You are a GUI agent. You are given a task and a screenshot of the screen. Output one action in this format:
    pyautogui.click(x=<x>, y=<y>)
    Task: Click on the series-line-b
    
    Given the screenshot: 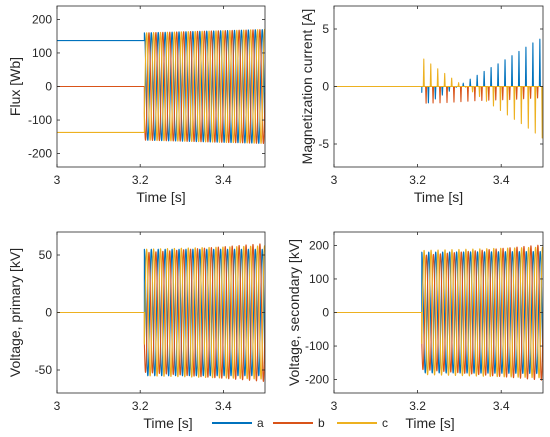 What is the action you would take?
    pyautogui.click(x=438, y=94)
    